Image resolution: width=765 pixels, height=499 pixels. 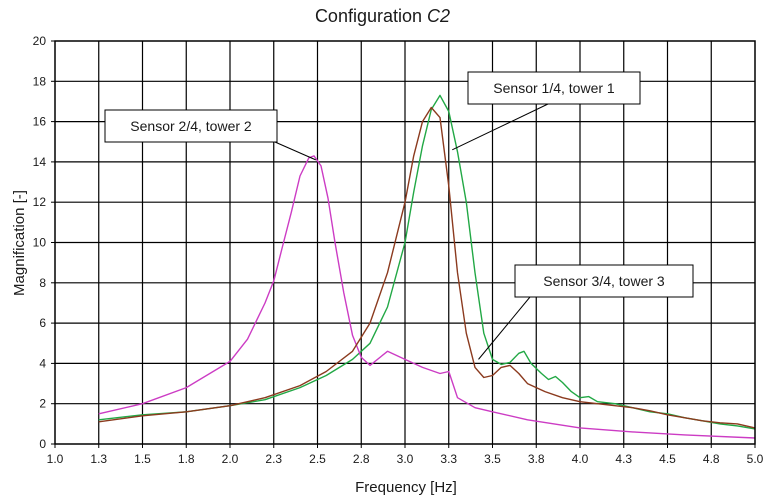 I want to click on x-tick-label: 3.0, so click(x=405, y=459).